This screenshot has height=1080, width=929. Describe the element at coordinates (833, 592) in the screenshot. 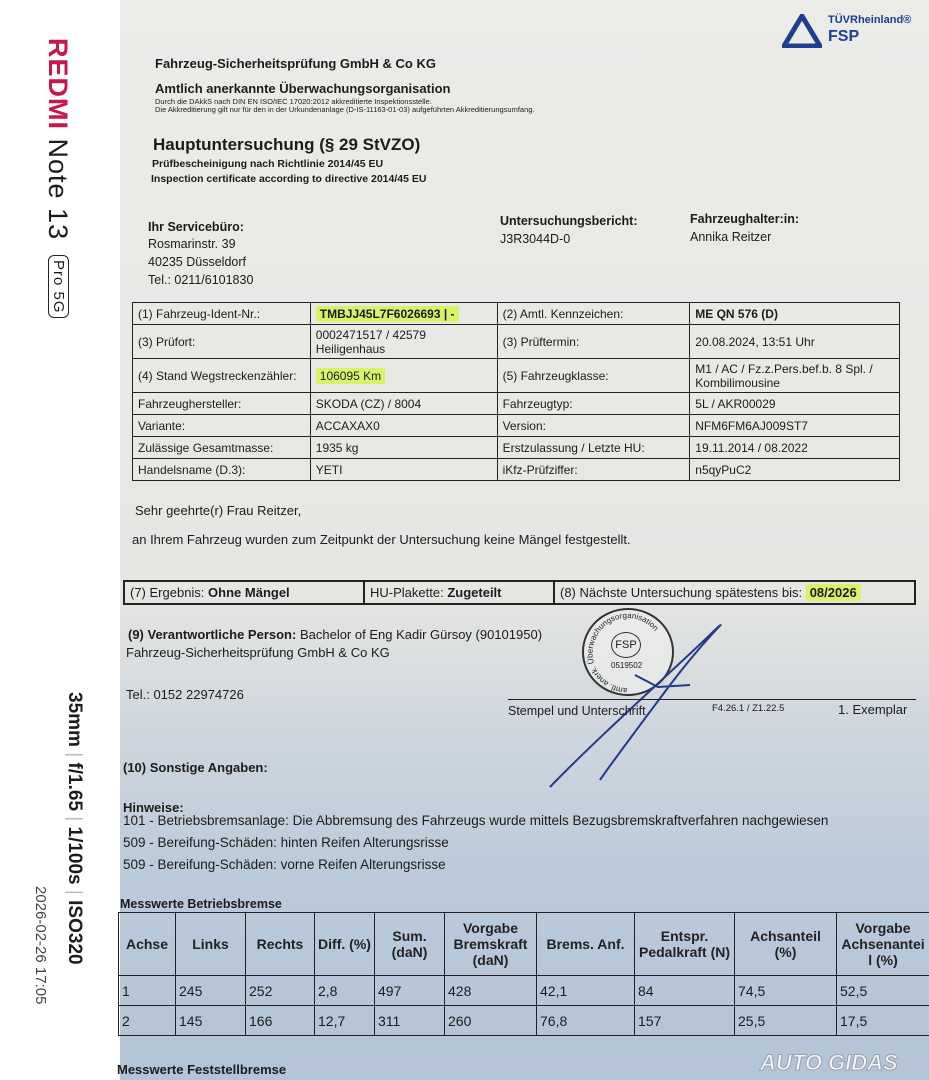

I see `next-inspection-value: 08/2026` at that location.